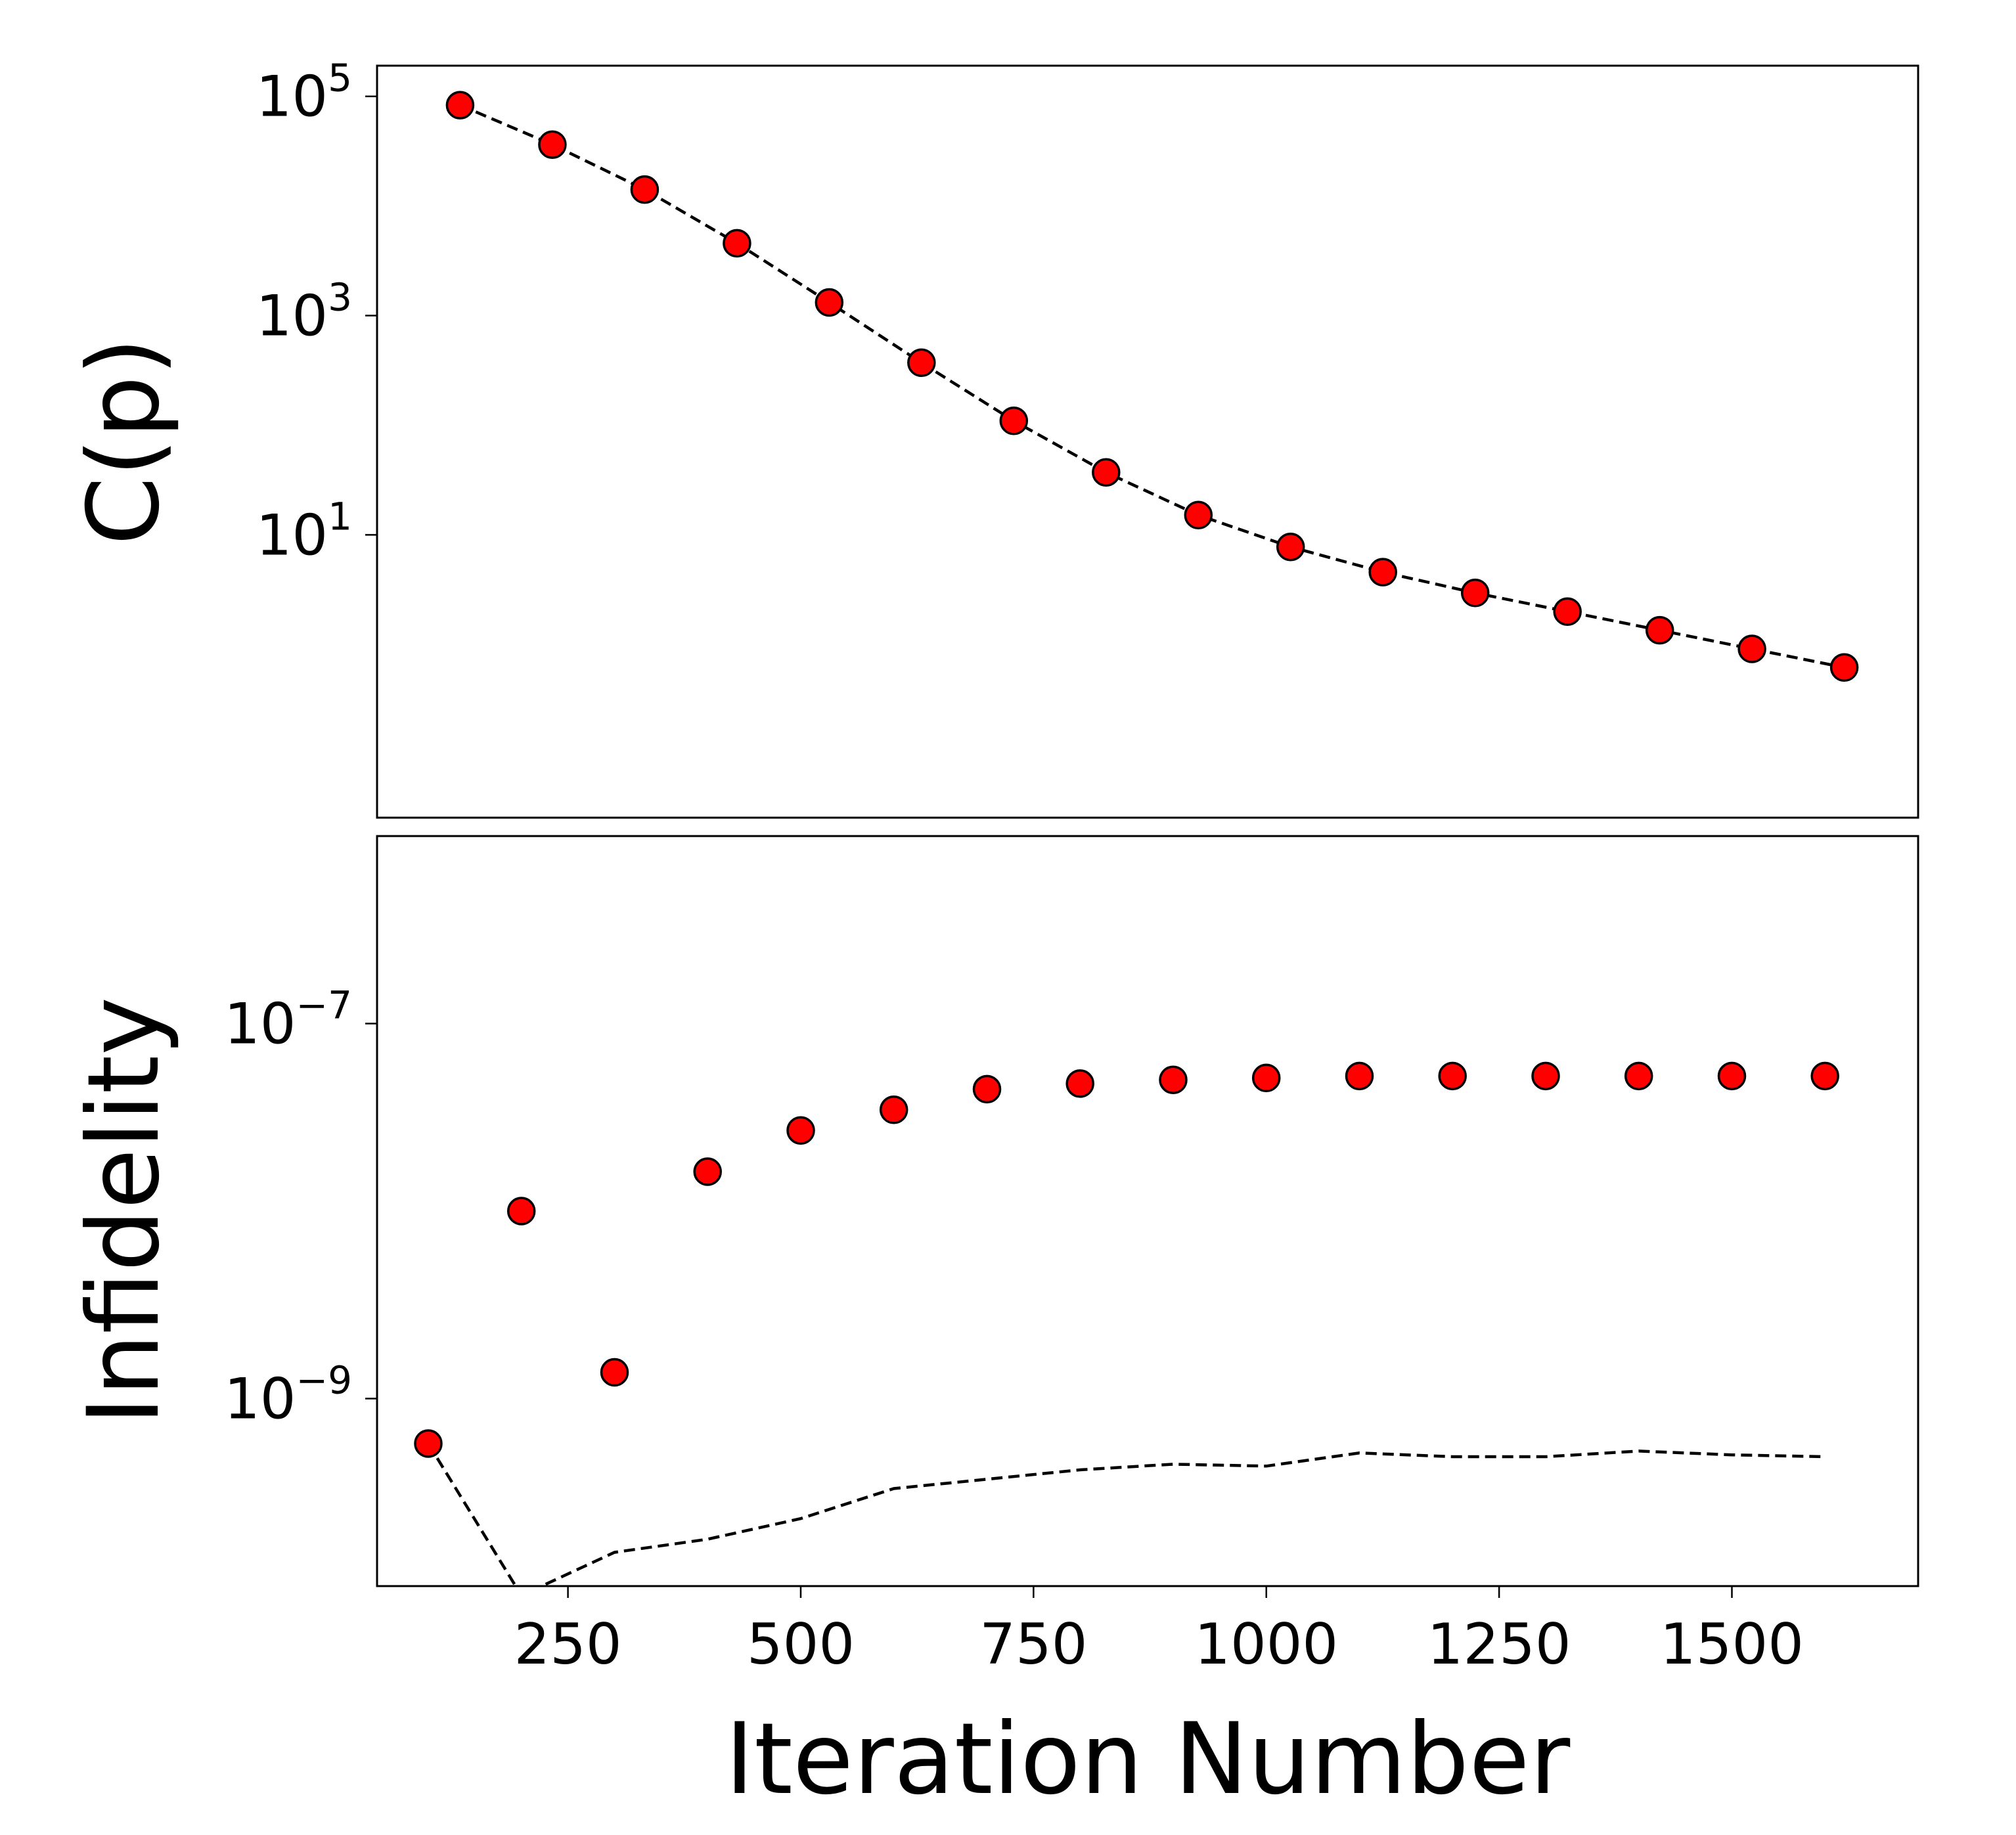 Image resolution: width=2016 pixels, height=1835 pixels. Describe the element at coordinates (1732, 1645) in the screenshot. I see `x-tick-label: 1500` at that location.